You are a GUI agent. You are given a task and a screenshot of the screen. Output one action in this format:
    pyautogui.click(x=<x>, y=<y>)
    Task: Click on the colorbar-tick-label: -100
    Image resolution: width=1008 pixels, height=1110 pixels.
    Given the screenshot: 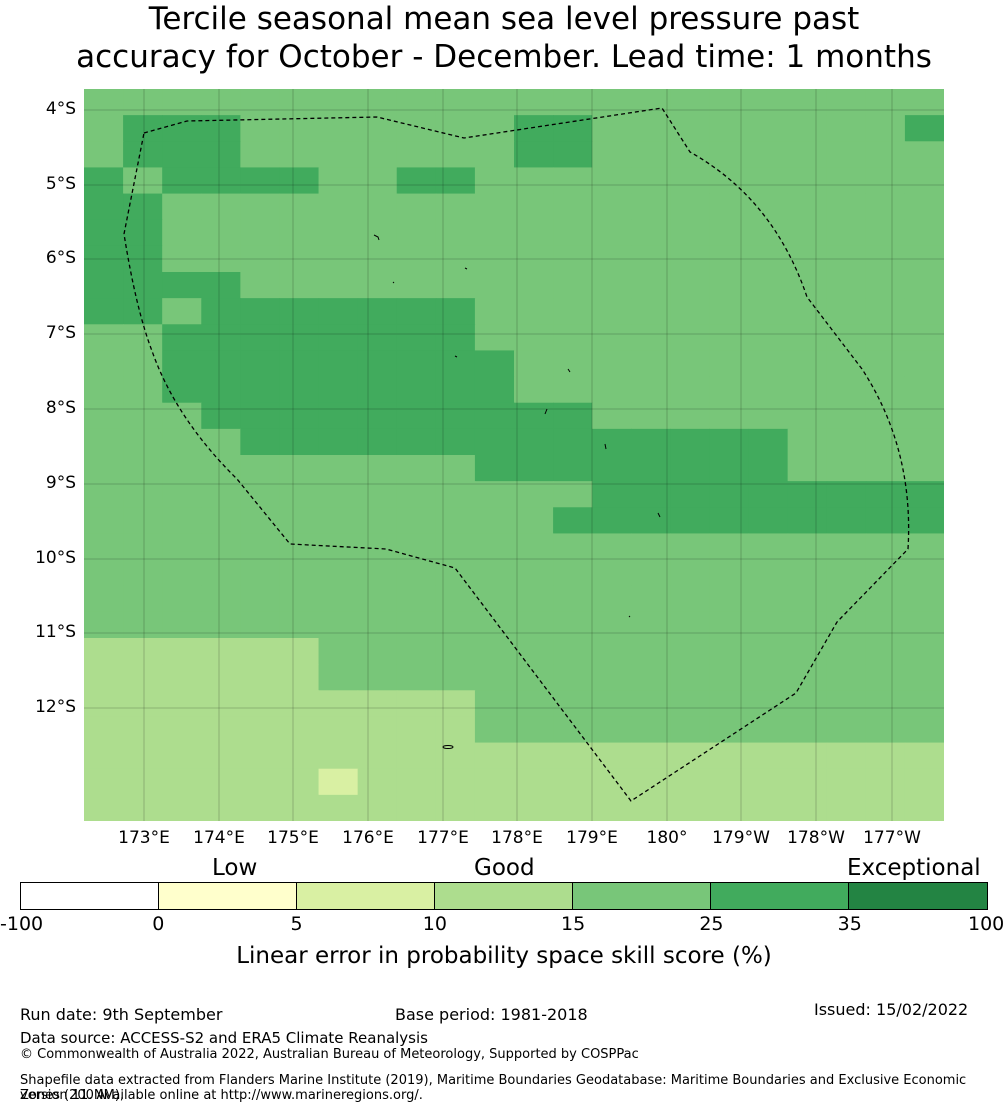 What is the action you would take?
    pyautogui.click(x=22, y=924)
    